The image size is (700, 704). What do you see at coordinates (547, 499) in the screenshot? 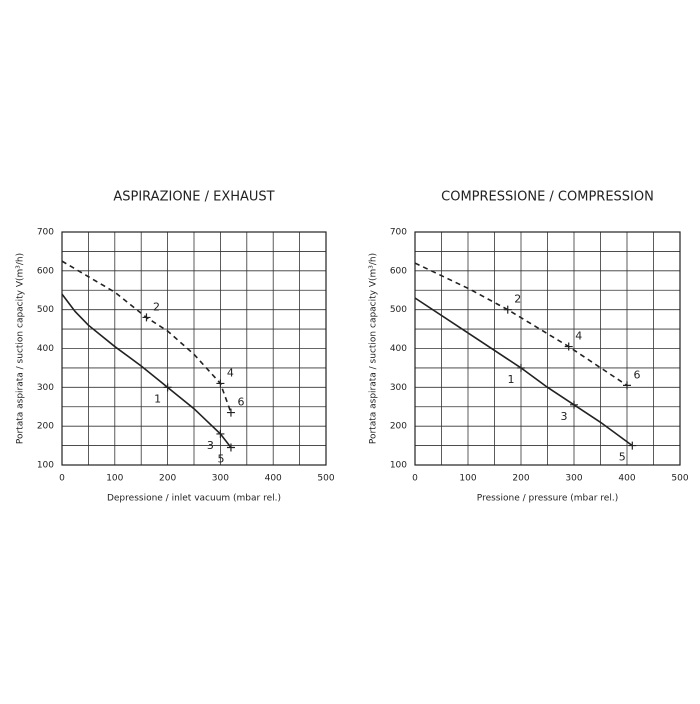
I see `x-axis-label: Pressione / pressure (mbar rel.)` at bounding box center [547, 499].